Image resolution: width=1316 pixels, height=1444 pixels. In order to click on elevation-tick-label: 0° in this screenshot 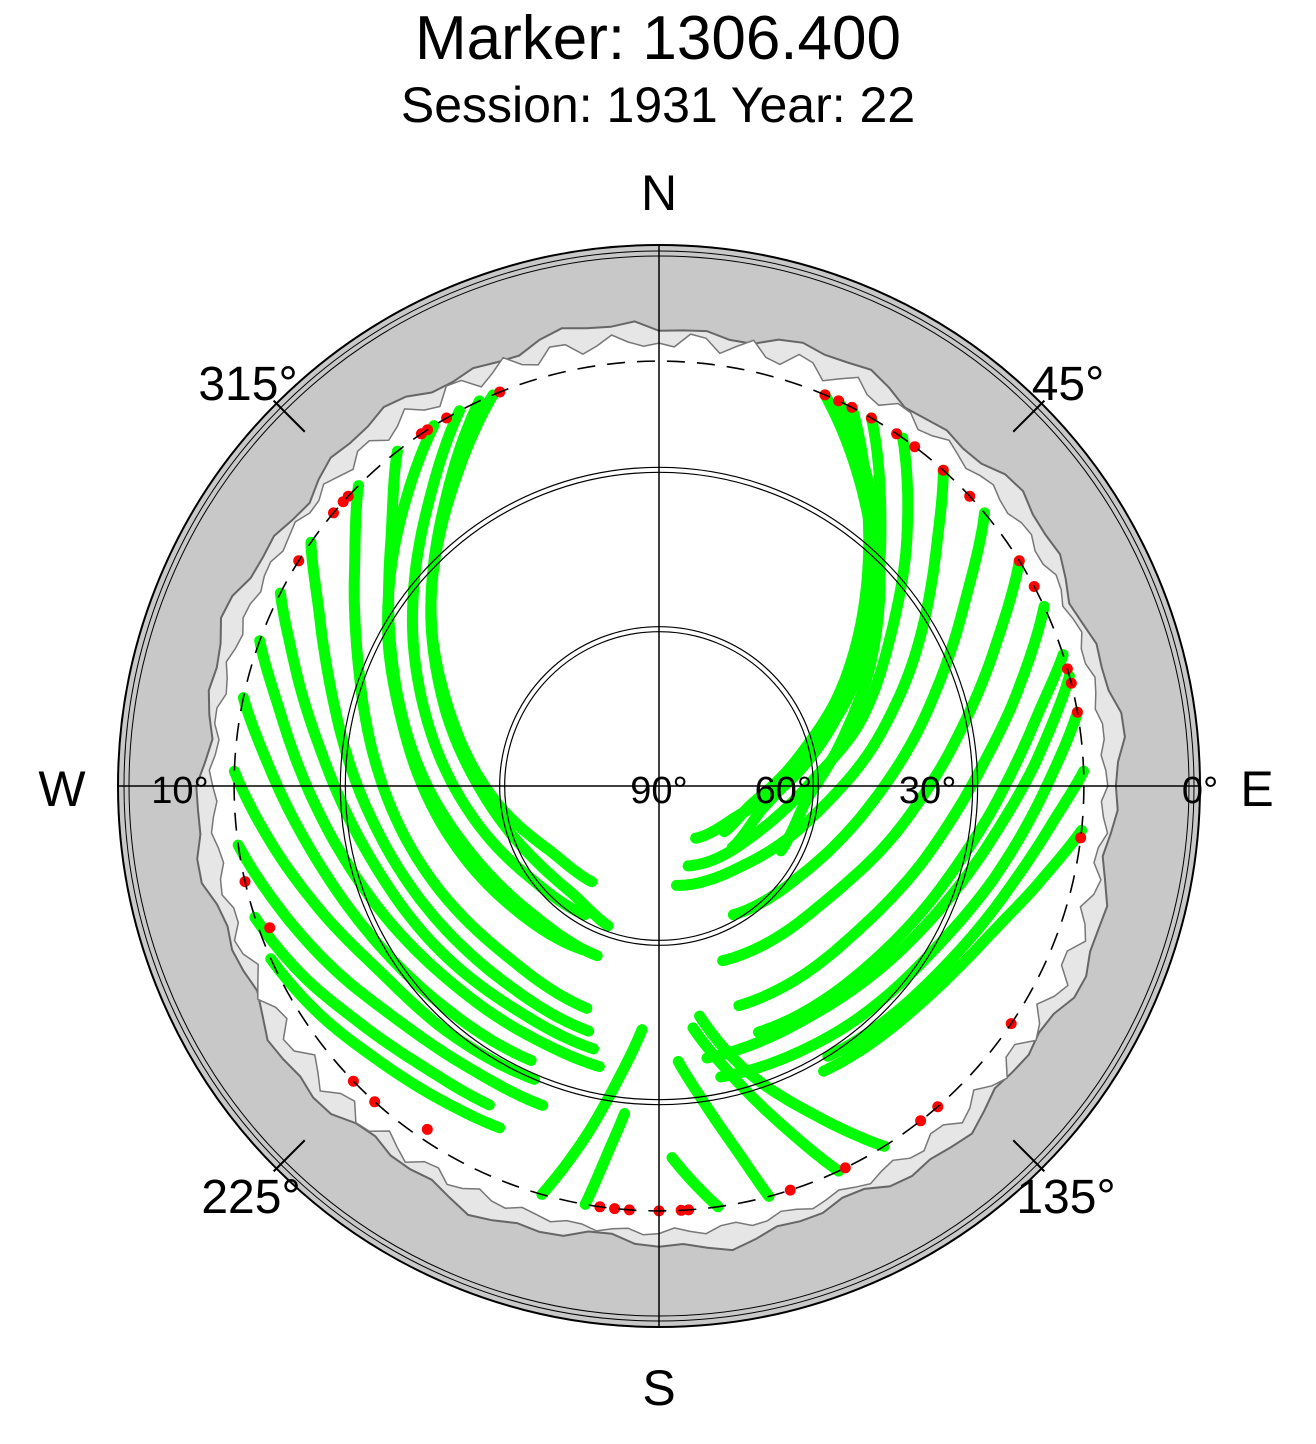, I will do `click(1200, 791)`.